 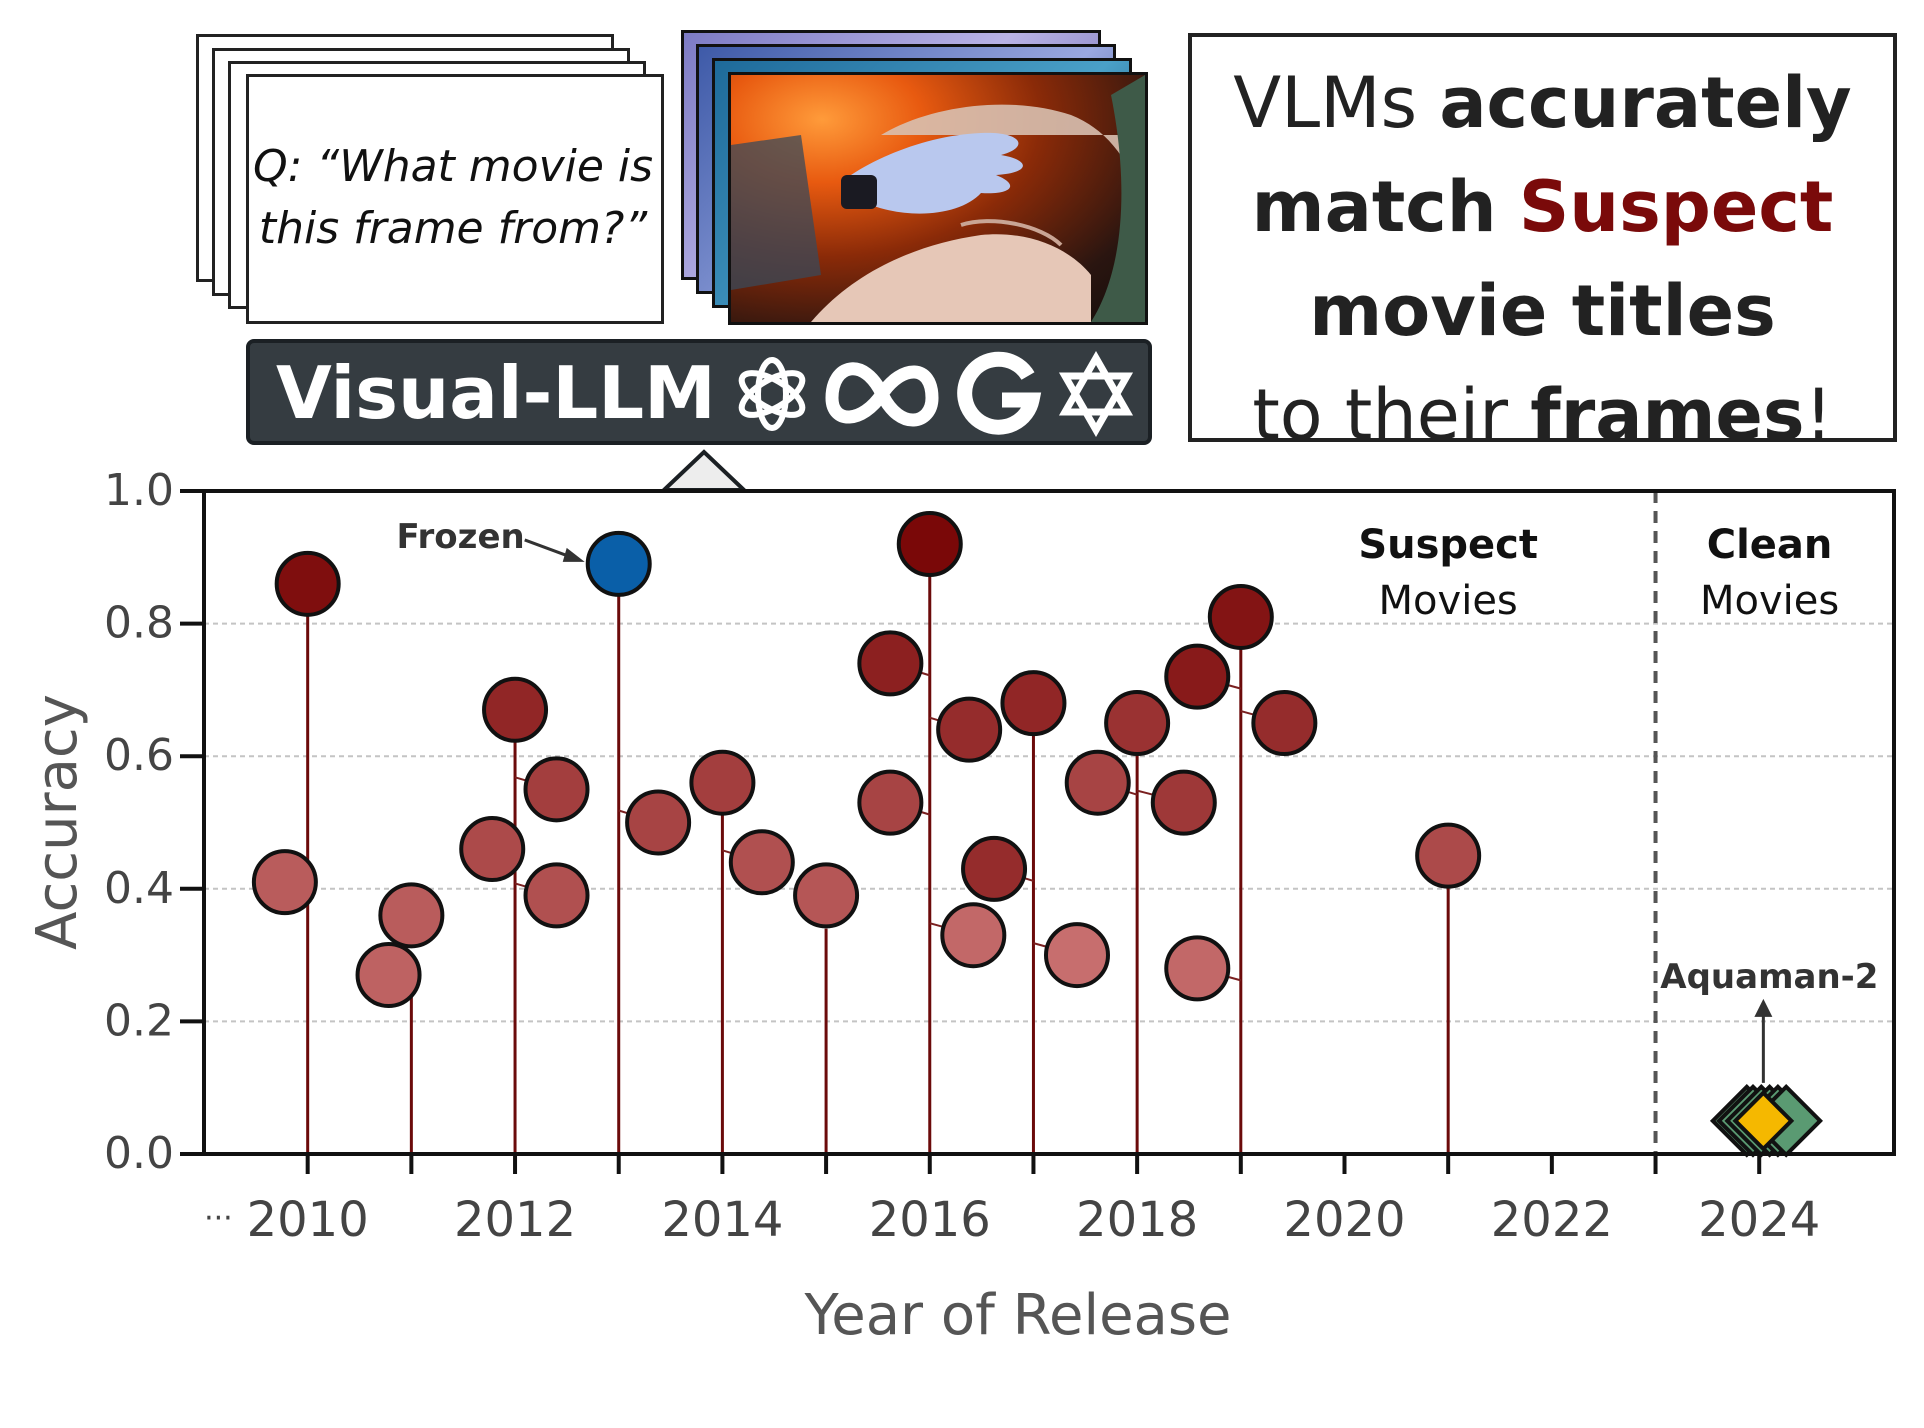 I want to click on claim-word-movie-titles: movie titles, so click(x=1542, y=311).